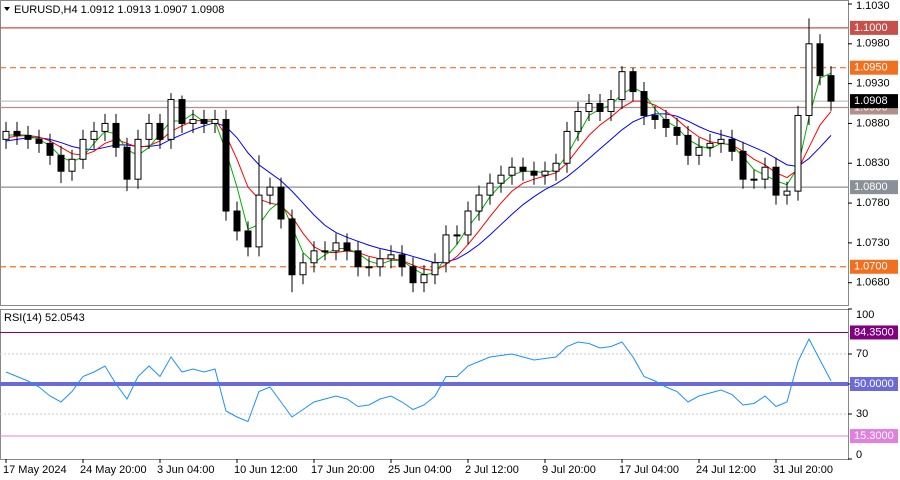 This screenshot has width=900, height=480. Describe the element at coordinates (873, 243) in the screenshot. I see `y-tick-label: 1.0730` at that location.